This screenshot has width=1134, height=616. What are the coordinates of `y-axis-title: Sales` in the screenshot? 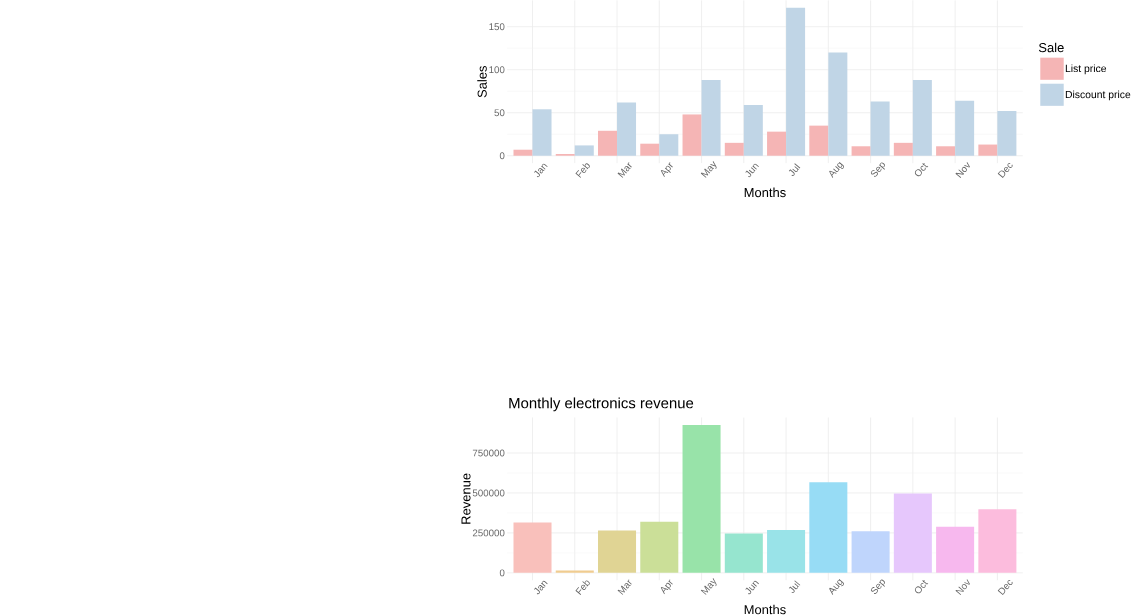 It's located at (482, 81).